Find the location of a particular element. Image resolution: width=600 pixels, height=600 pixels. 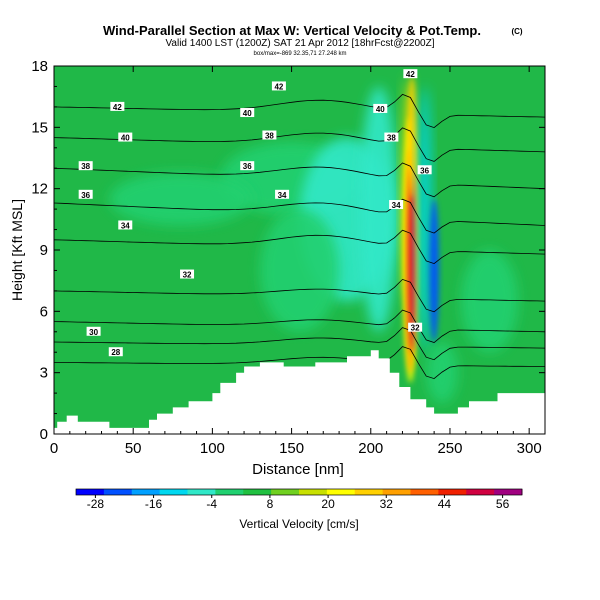

contour-label-text: 30 is located at coordinates (93, 332).